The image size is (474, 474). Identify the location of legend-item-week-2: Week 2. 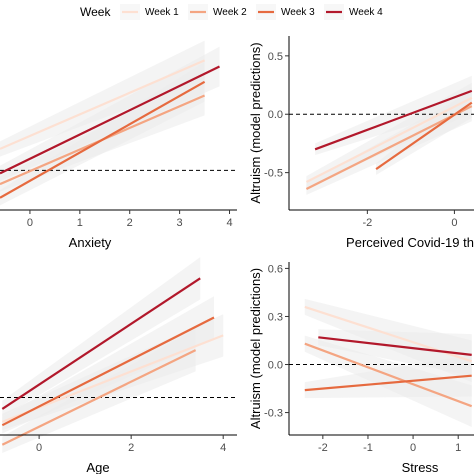
(217, 12).